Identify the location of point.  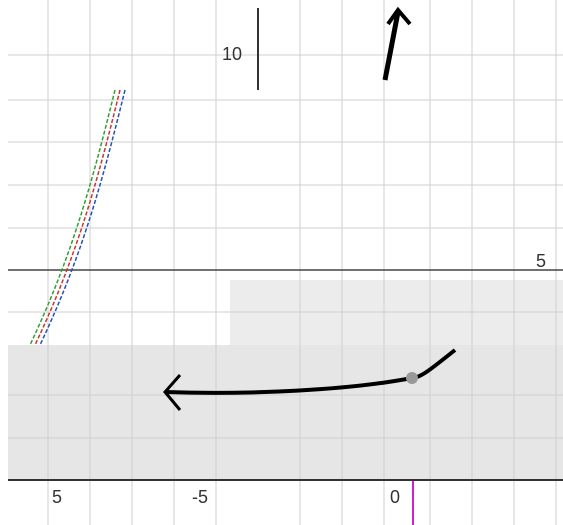
(412, 378).